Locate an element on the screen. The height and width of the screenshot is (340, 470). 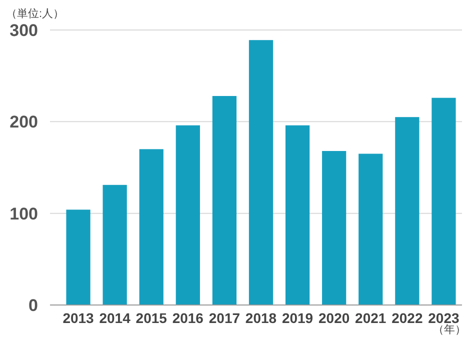
x-tick-label: 2018 is located at coordinates (261, 318).